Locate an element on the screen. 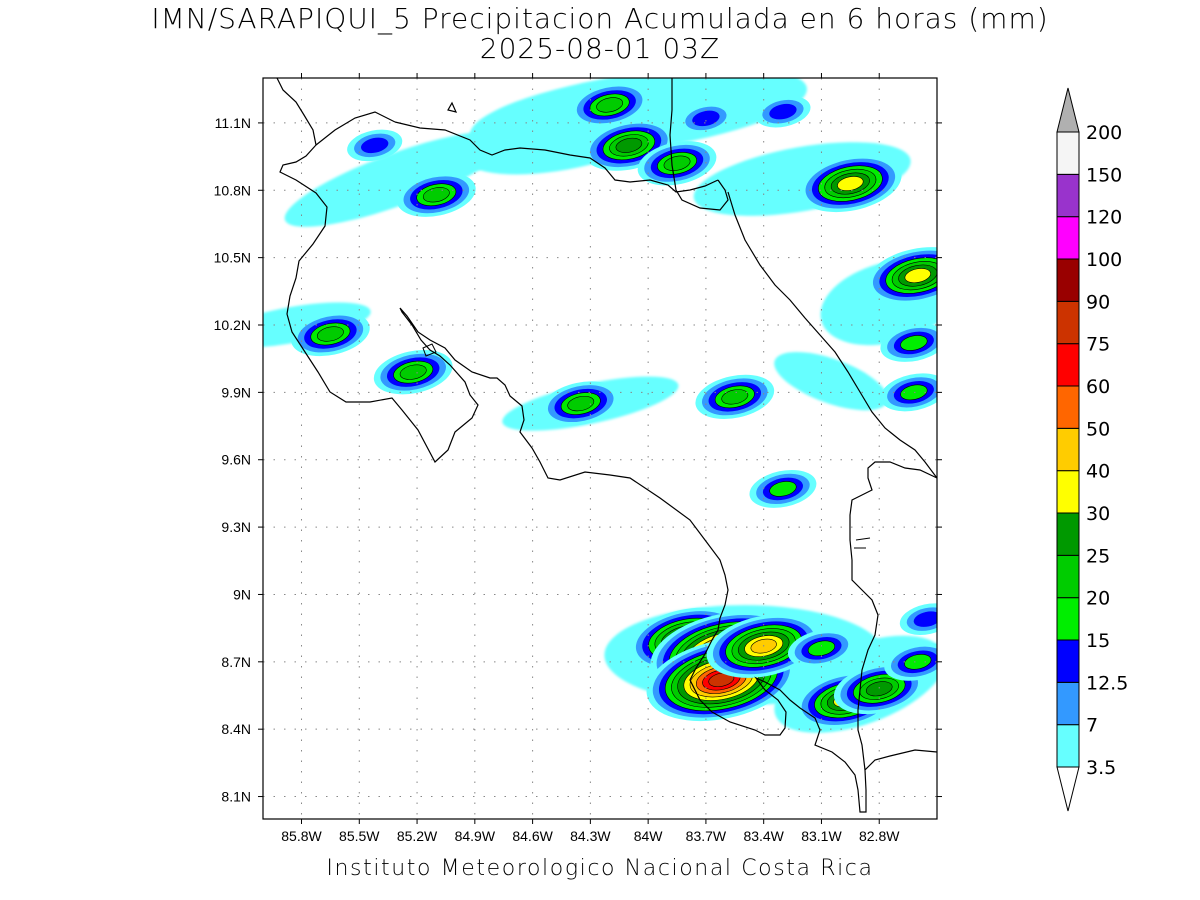 The height and width of the screenshot is (900, 1200). x-tick-label: 84.6W is located at coordinates (532, 836).